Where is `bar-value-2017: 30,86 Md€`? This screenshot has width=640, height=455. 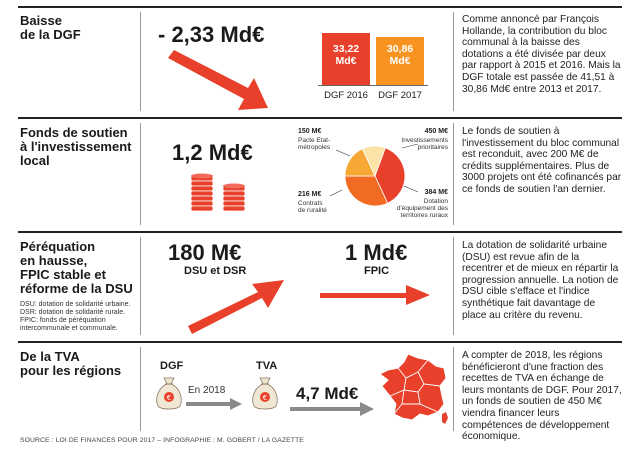 bar-value-2017: 30,86 Md€ is located at coordinates (400, 55).